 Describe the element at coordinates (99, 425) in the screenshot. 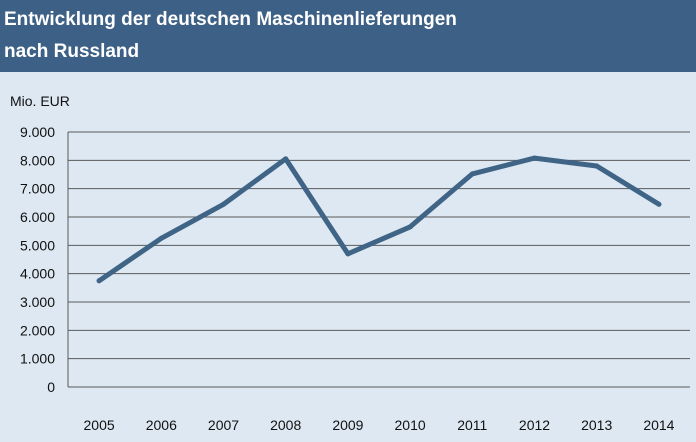

I see `x-tick-label: 2005` at that location.